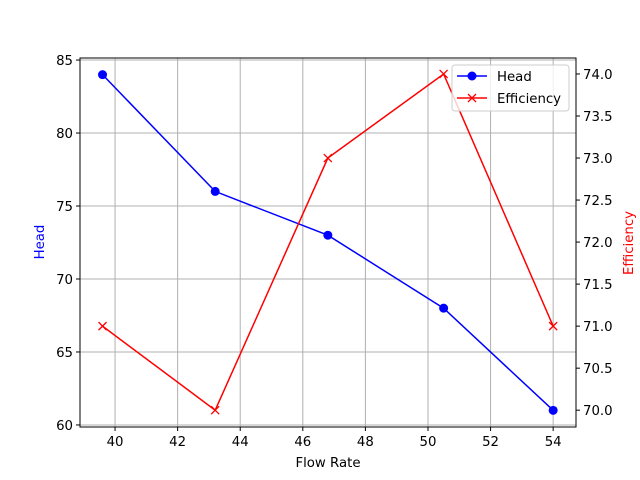 The width and height of the screenshot is (640, 480). Describe the element at coordinates (472, 76) in the screenshot. I see `legend-head-marker-icon` at that location.